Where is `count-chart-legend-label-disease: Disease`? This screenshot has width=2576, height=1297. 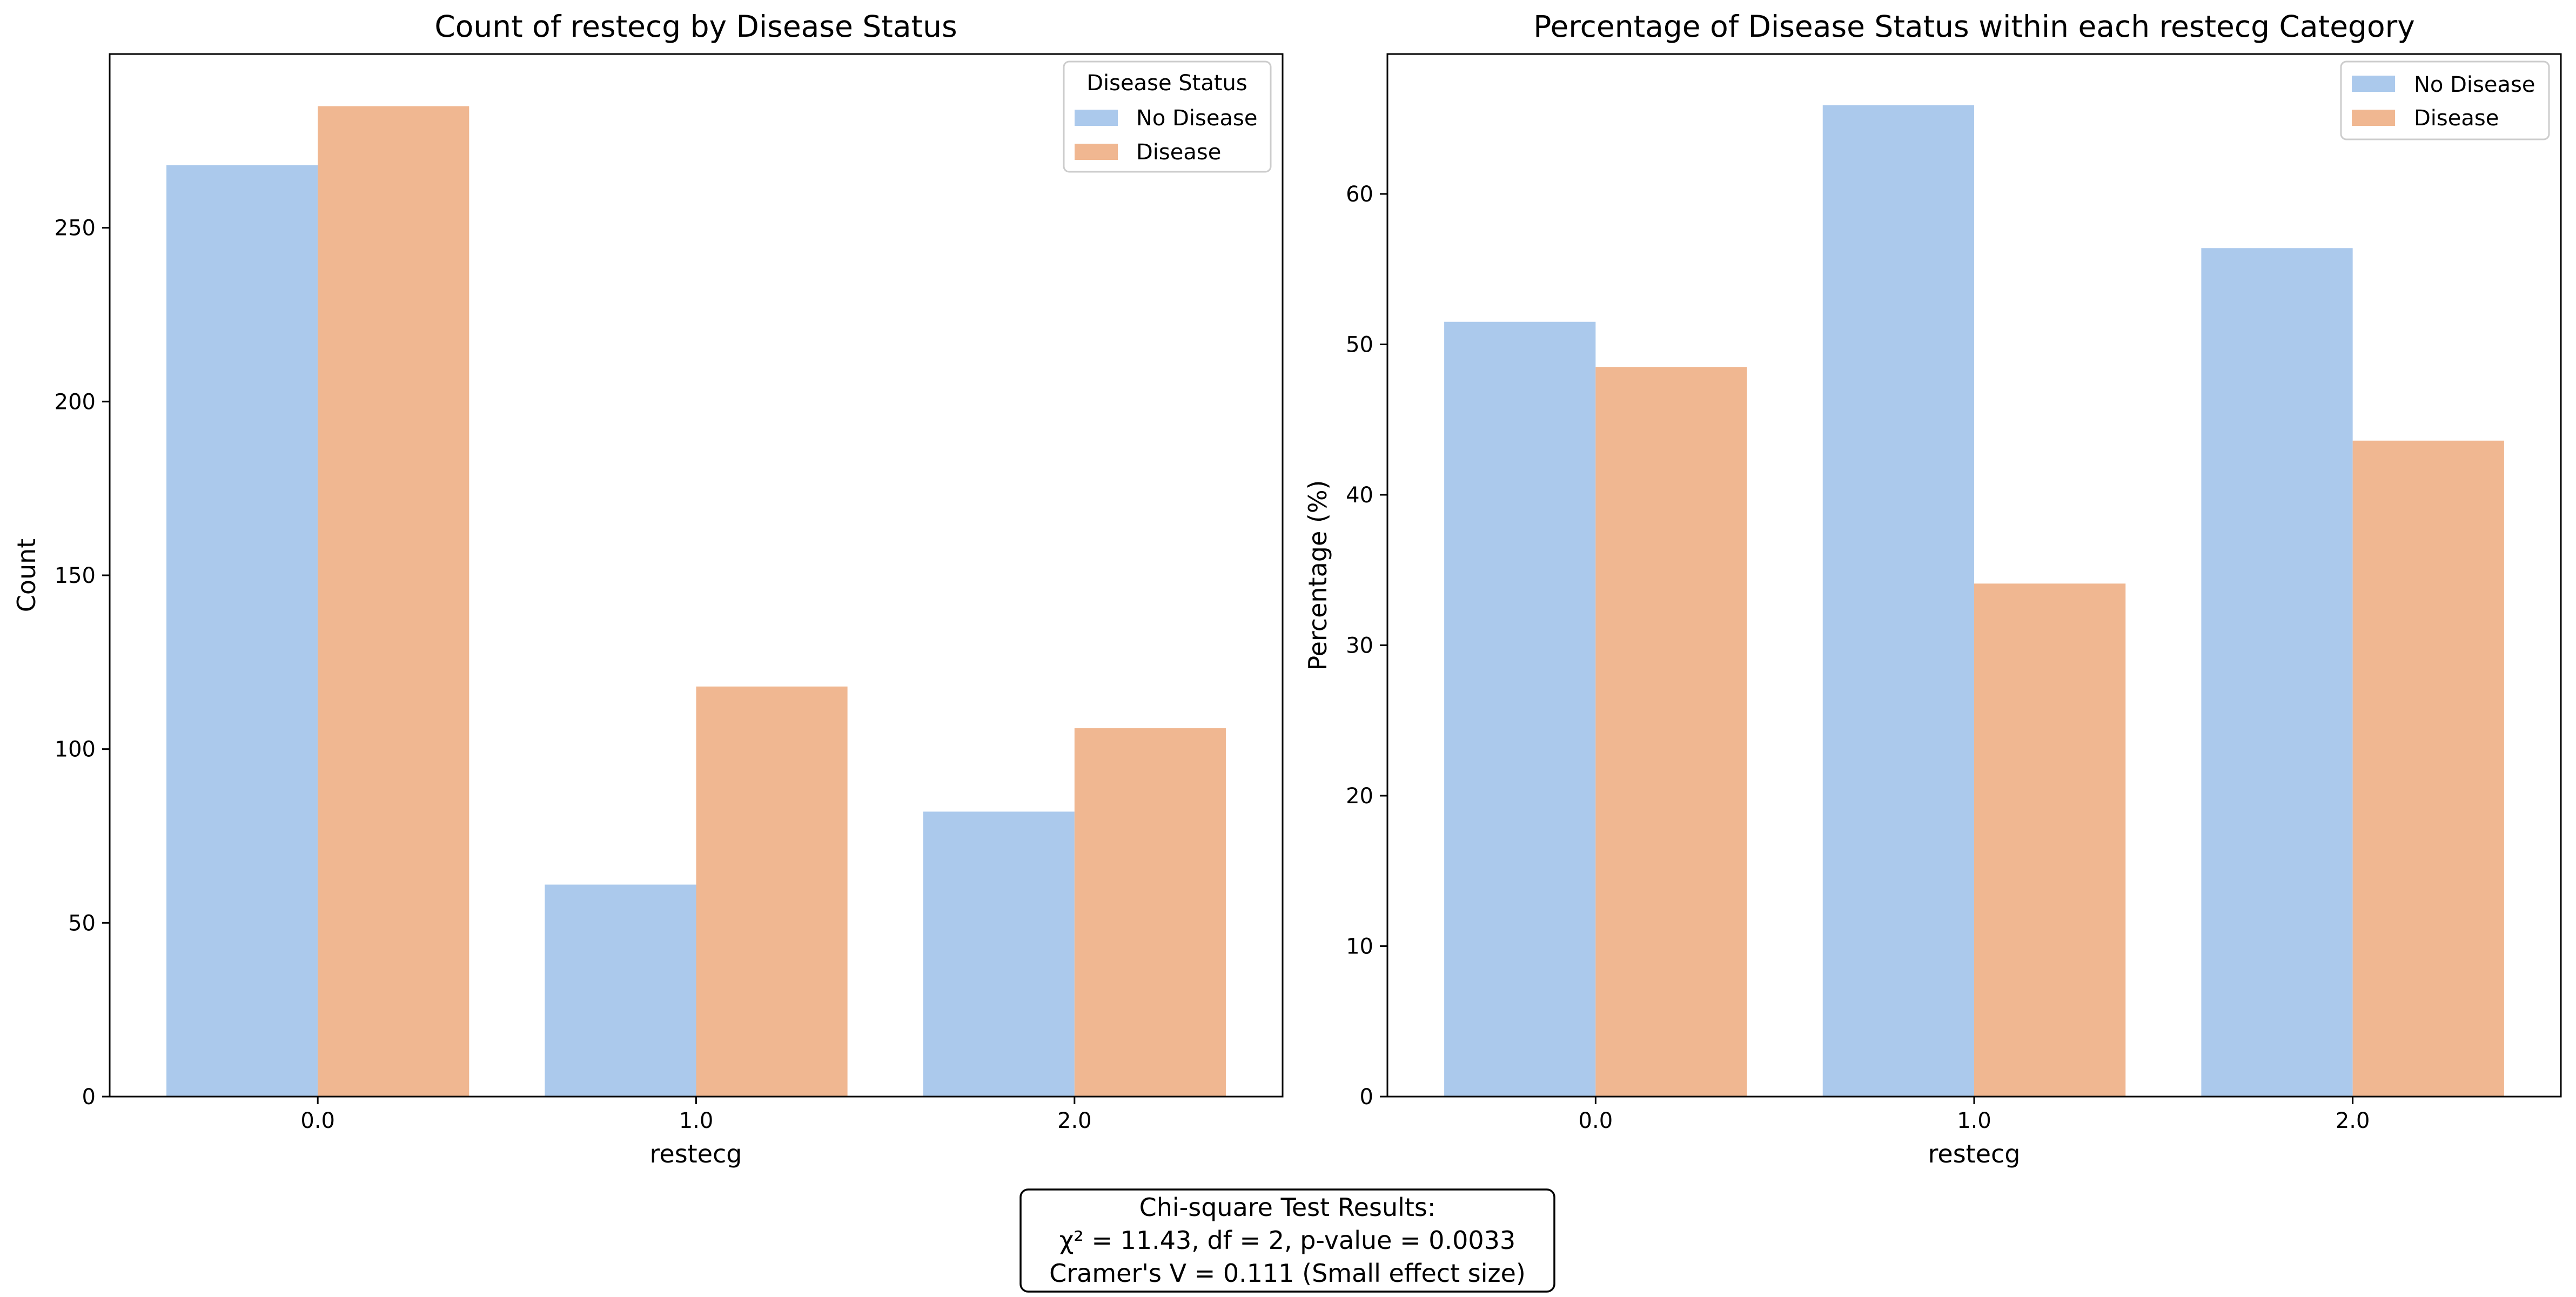
count-chart-legend-label-disease: Disease is located at coordinates (1179, 153).